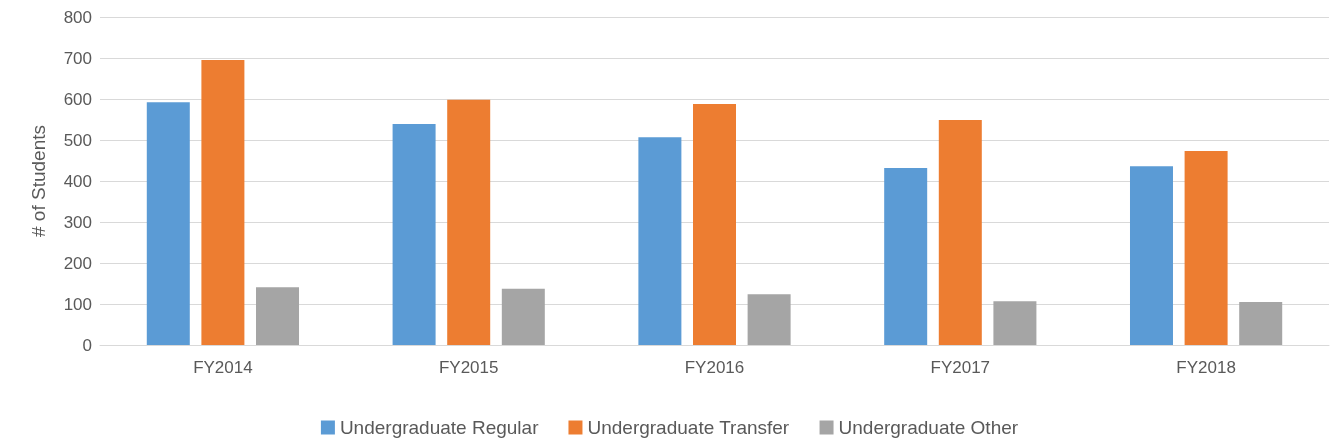 The image size is (1339, 444). I want to click on legend-label: Undergraduate Regular, so click(439, 427).